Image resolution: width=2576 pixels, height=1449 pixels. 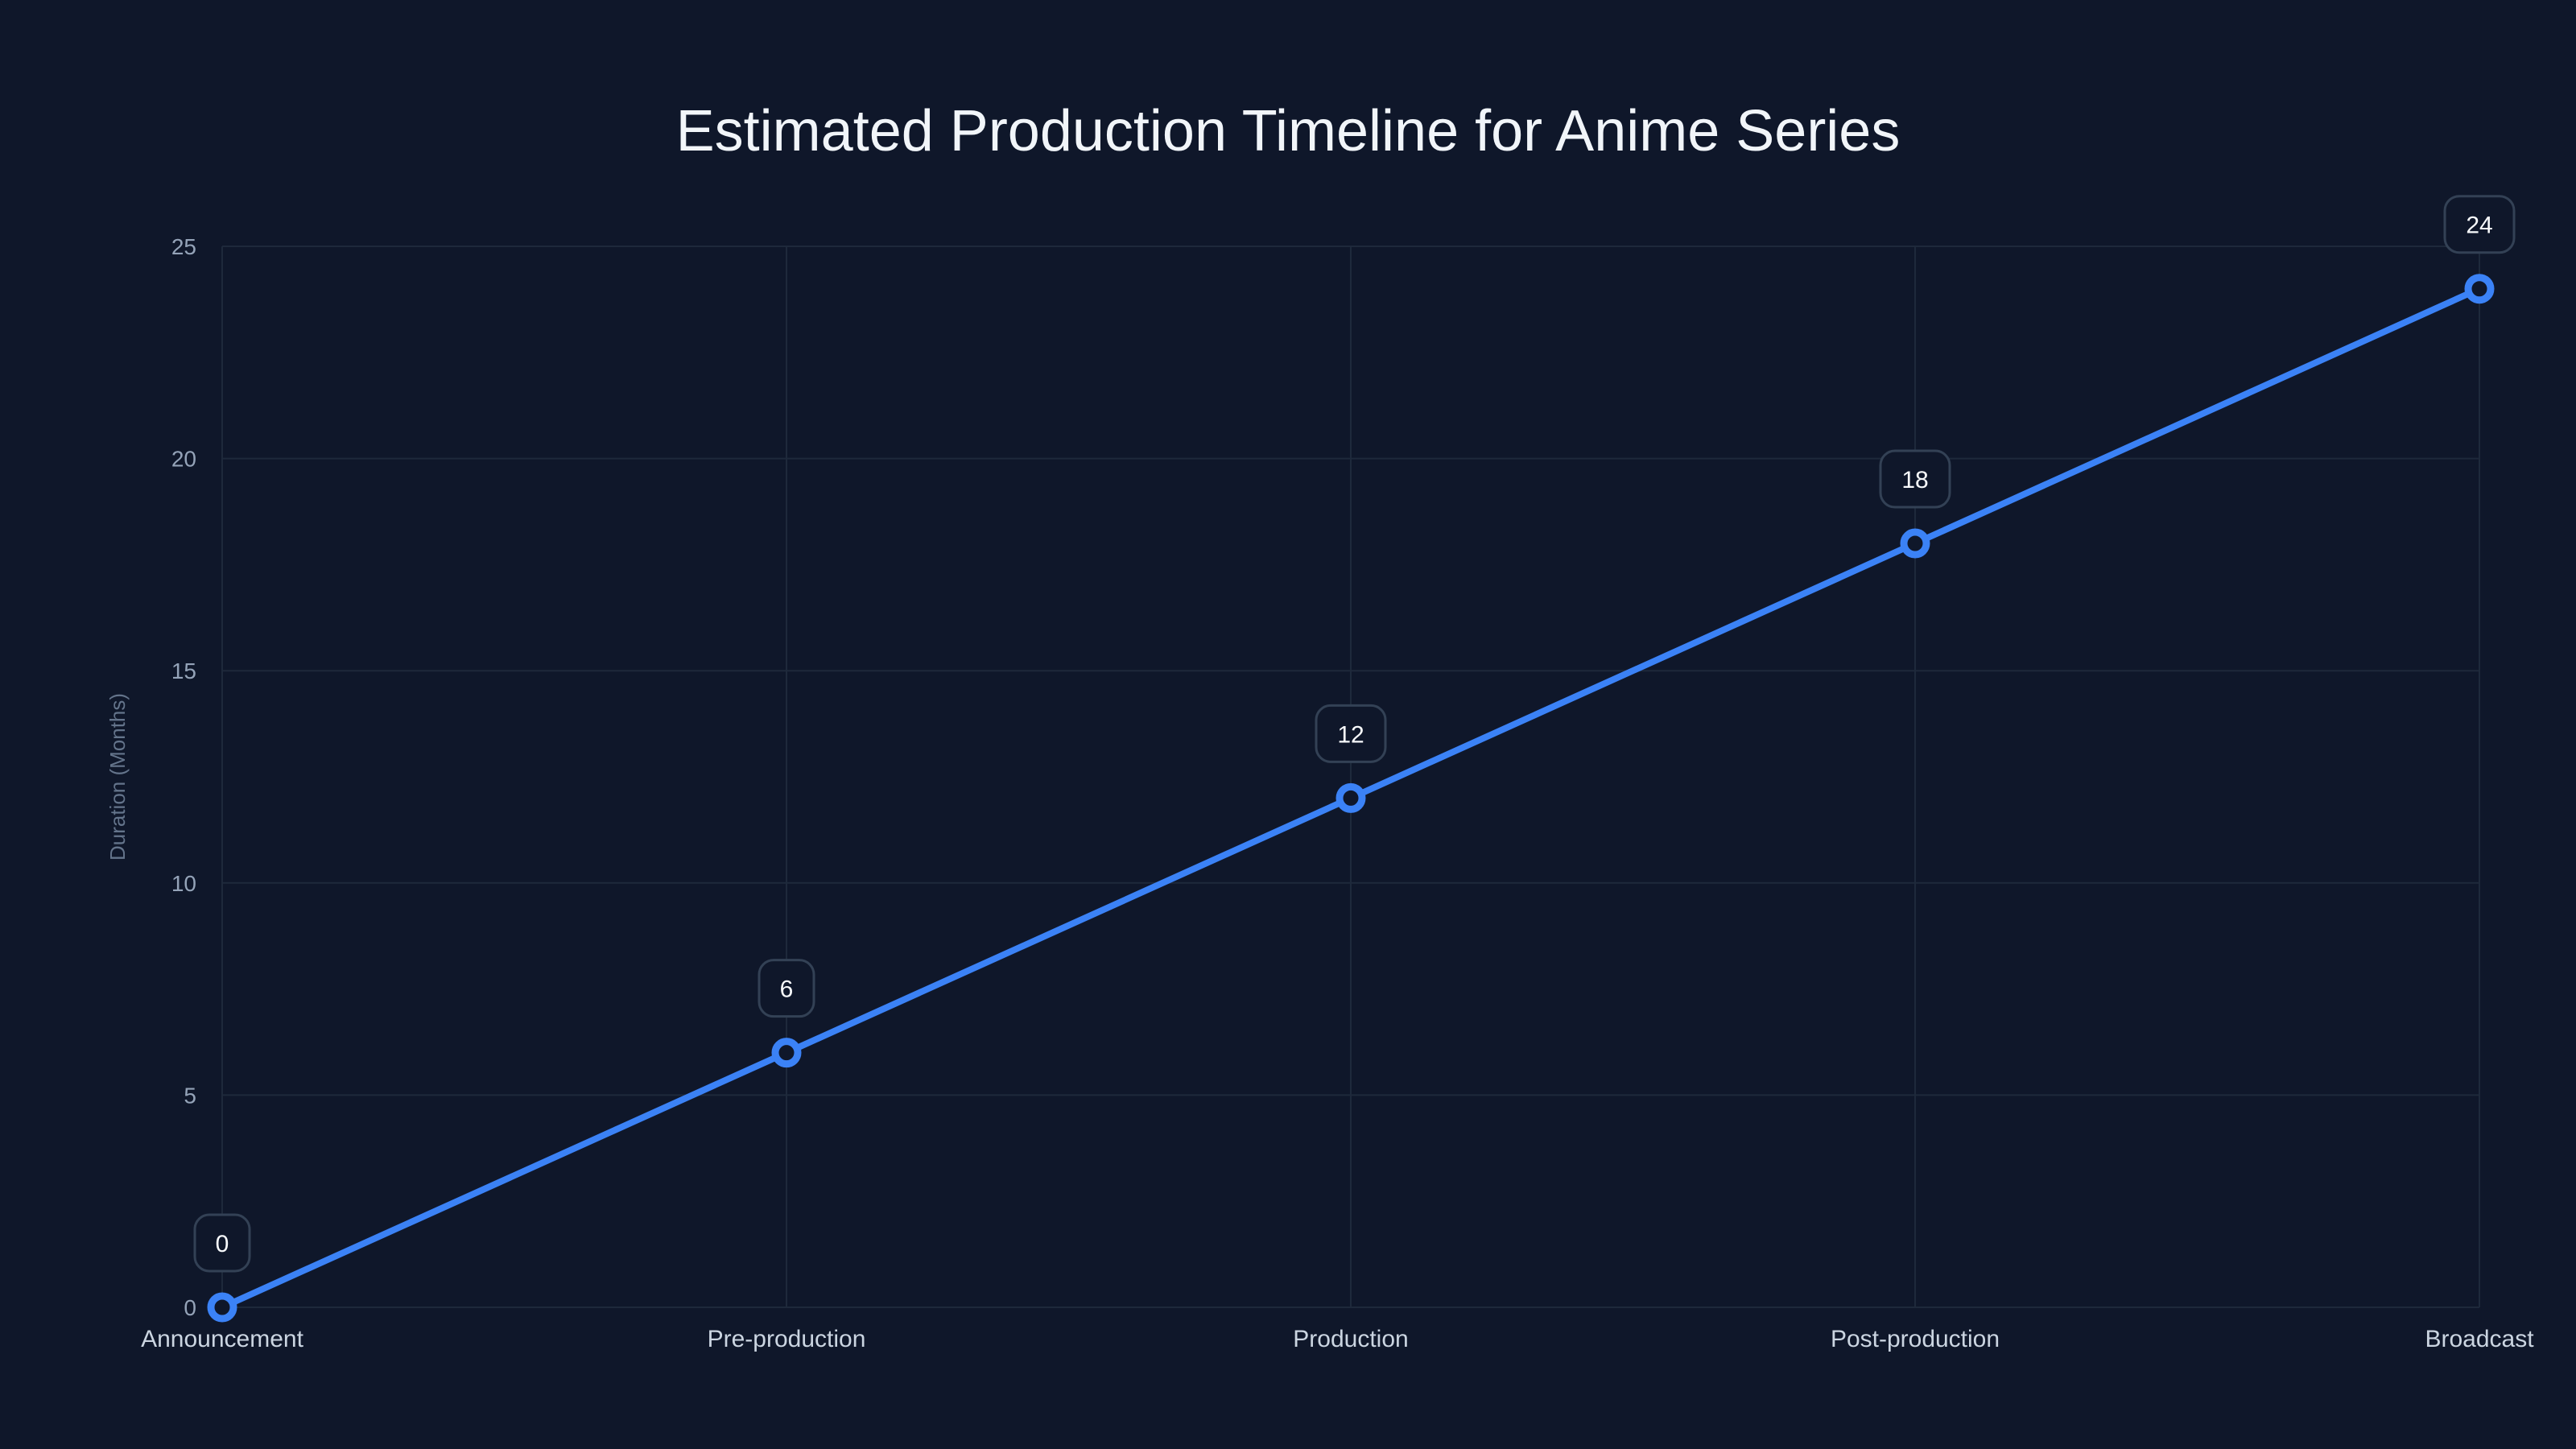 I want to click on data-label: 18, so click(x=1914, y=480).